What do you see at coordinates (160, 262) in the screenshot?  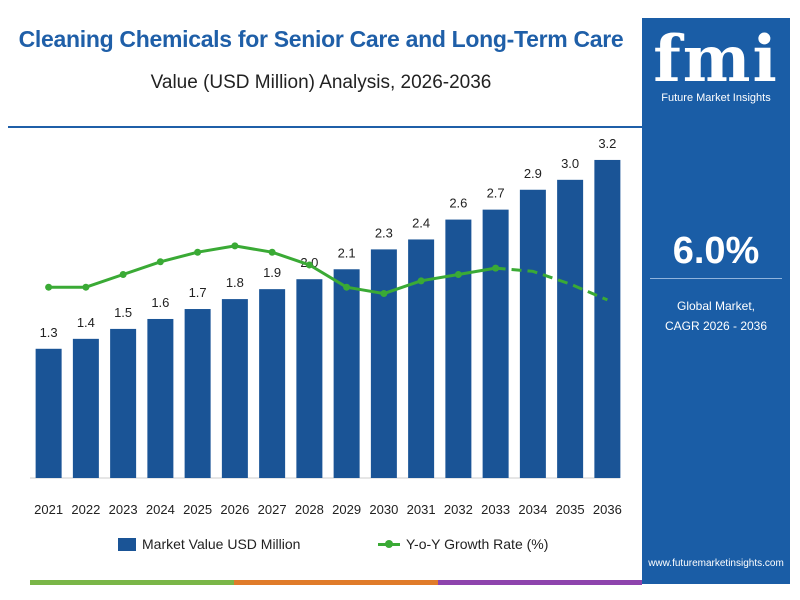 I see `growth-point-2024` at bounding box center [160, 262].